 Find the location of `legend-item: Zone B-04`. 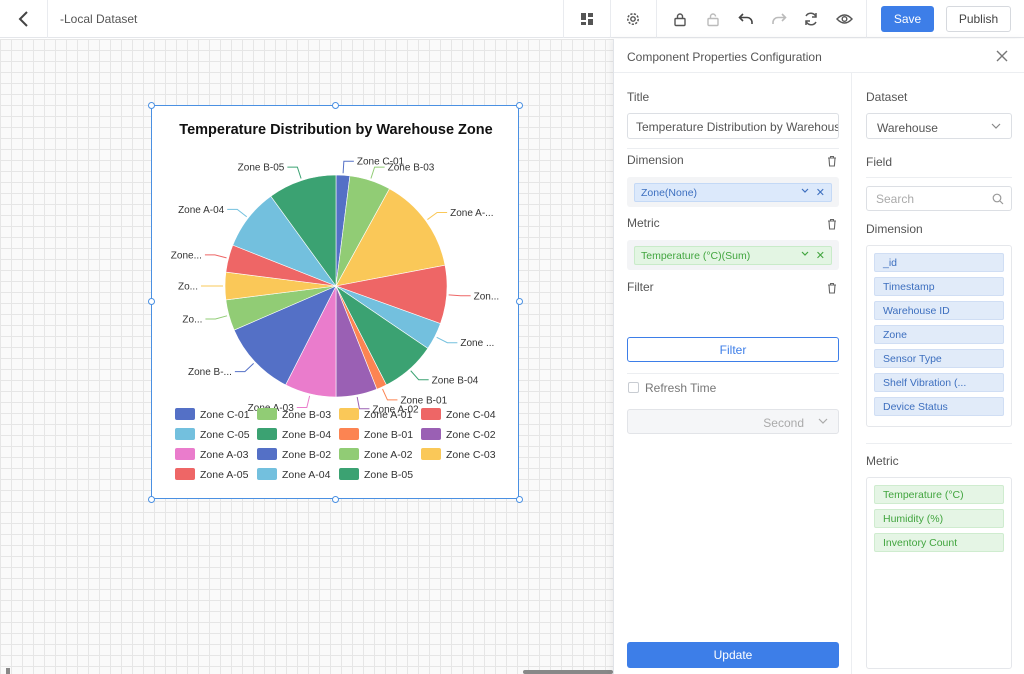

legend-item: Zone B-04 is located at coordinates (294, 434).